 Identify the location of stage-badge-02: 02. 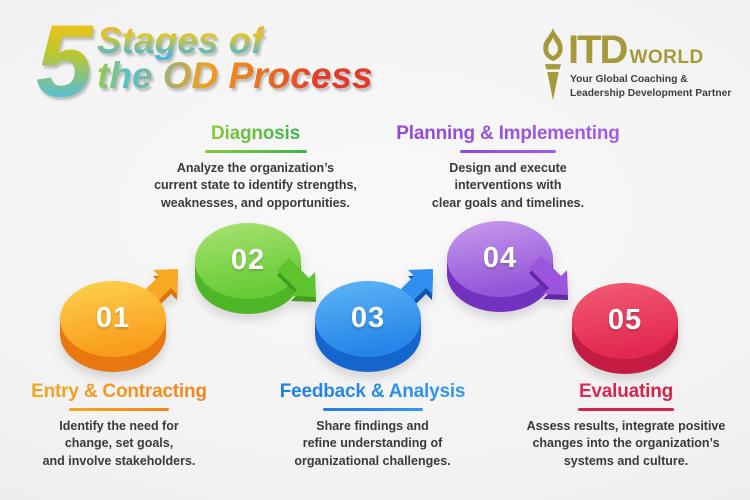
(263, 266).